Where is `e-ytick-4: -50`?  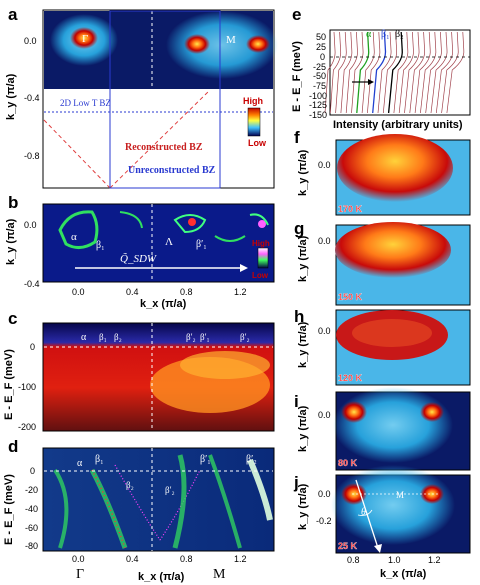 e-ytick-4: -50 is located at coordinates (319, 76).